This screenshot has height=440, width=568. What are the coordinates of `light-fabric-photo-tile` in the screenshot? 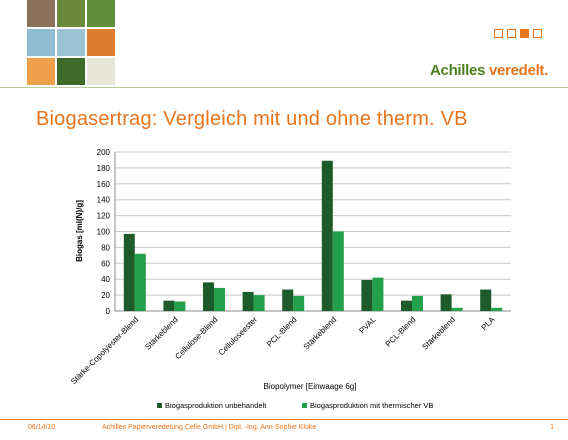 It's located at (101, 71).